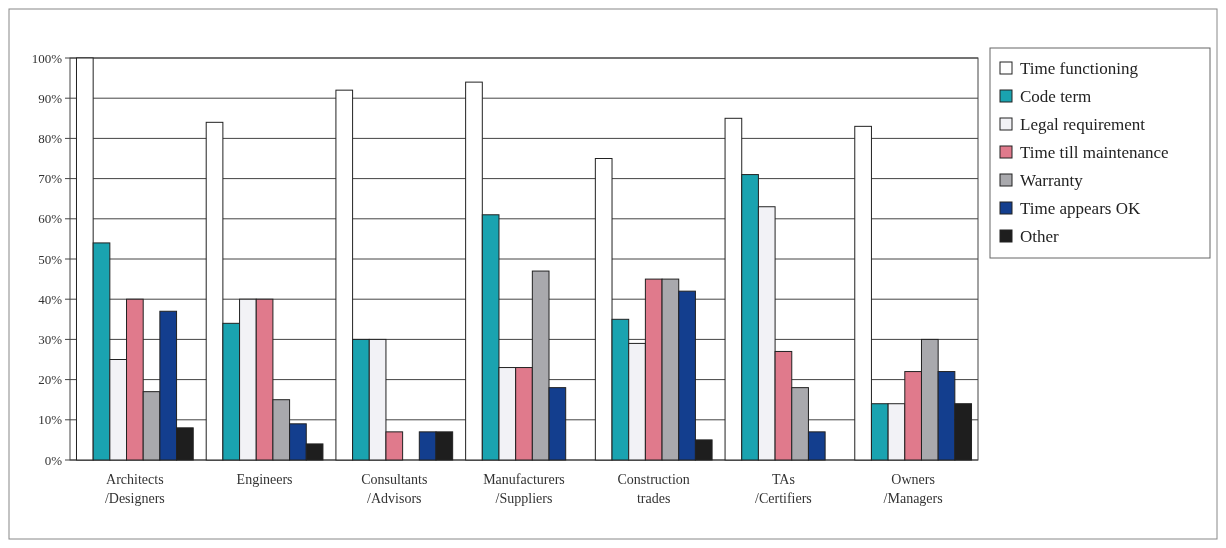  I want to click on x-tick-label: Architects /Designers, so click(134, 489).